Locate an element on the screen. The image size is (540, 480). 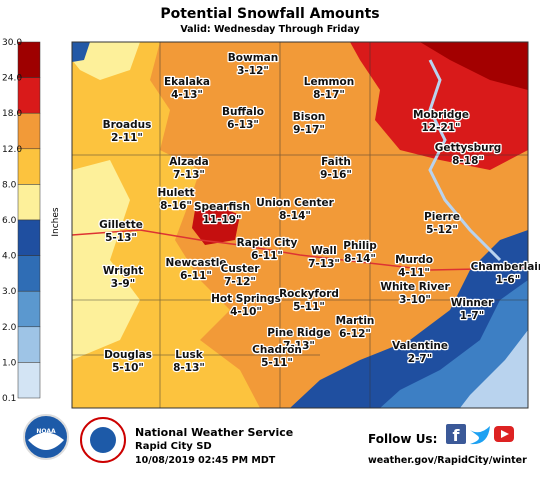
city-amount: 5-13" is located at coordinates (121, 238).